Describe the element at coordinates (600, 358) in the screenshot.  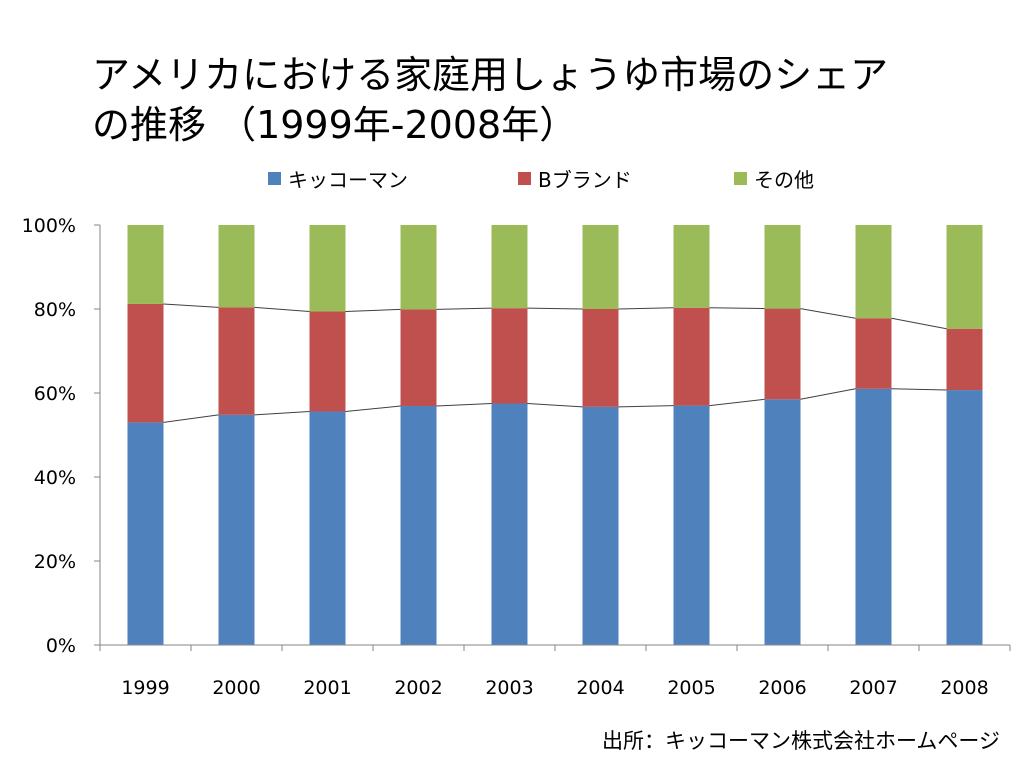
I see `bar-b-brand-2004` at that location.